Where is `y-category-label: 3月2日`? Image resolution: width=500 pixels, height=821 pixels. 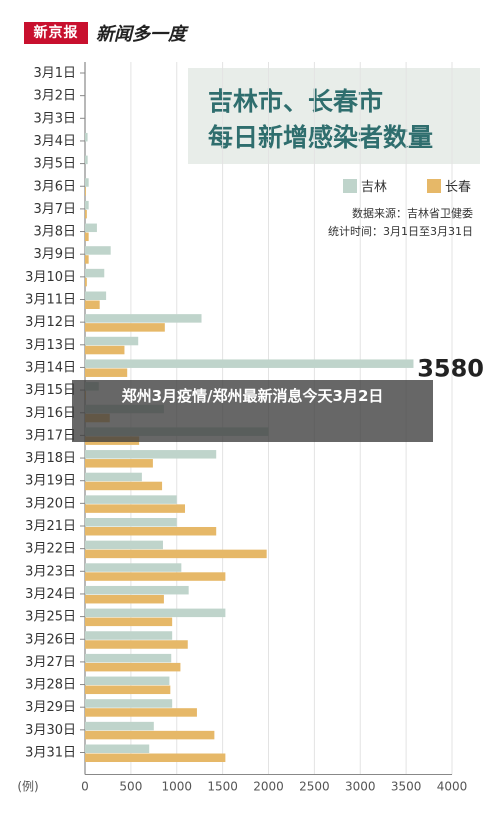
y-category-label: 3月2日 is located at coordinates (54, 96).